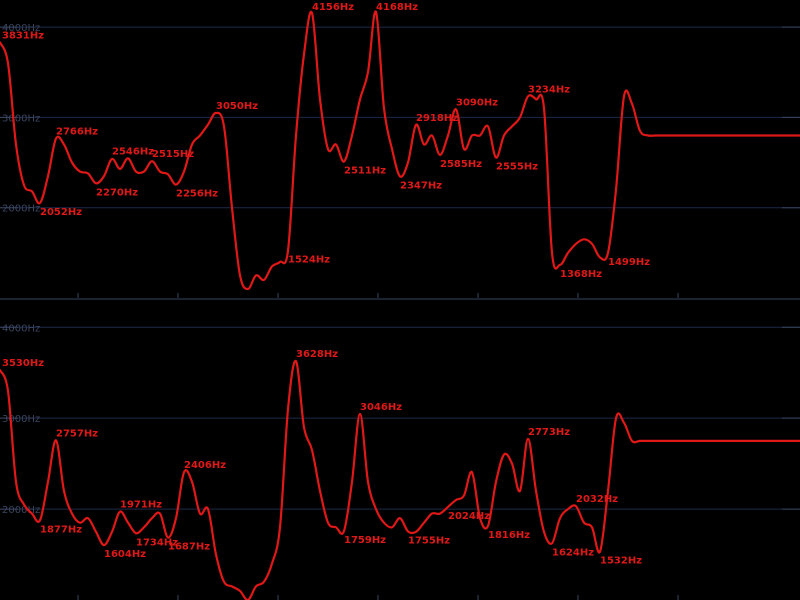 This screenshot has width=800, height=600. Describe the element at coordinates (117, 192) in the screenshot. I see `peak-label: 2270Hz` at that location.